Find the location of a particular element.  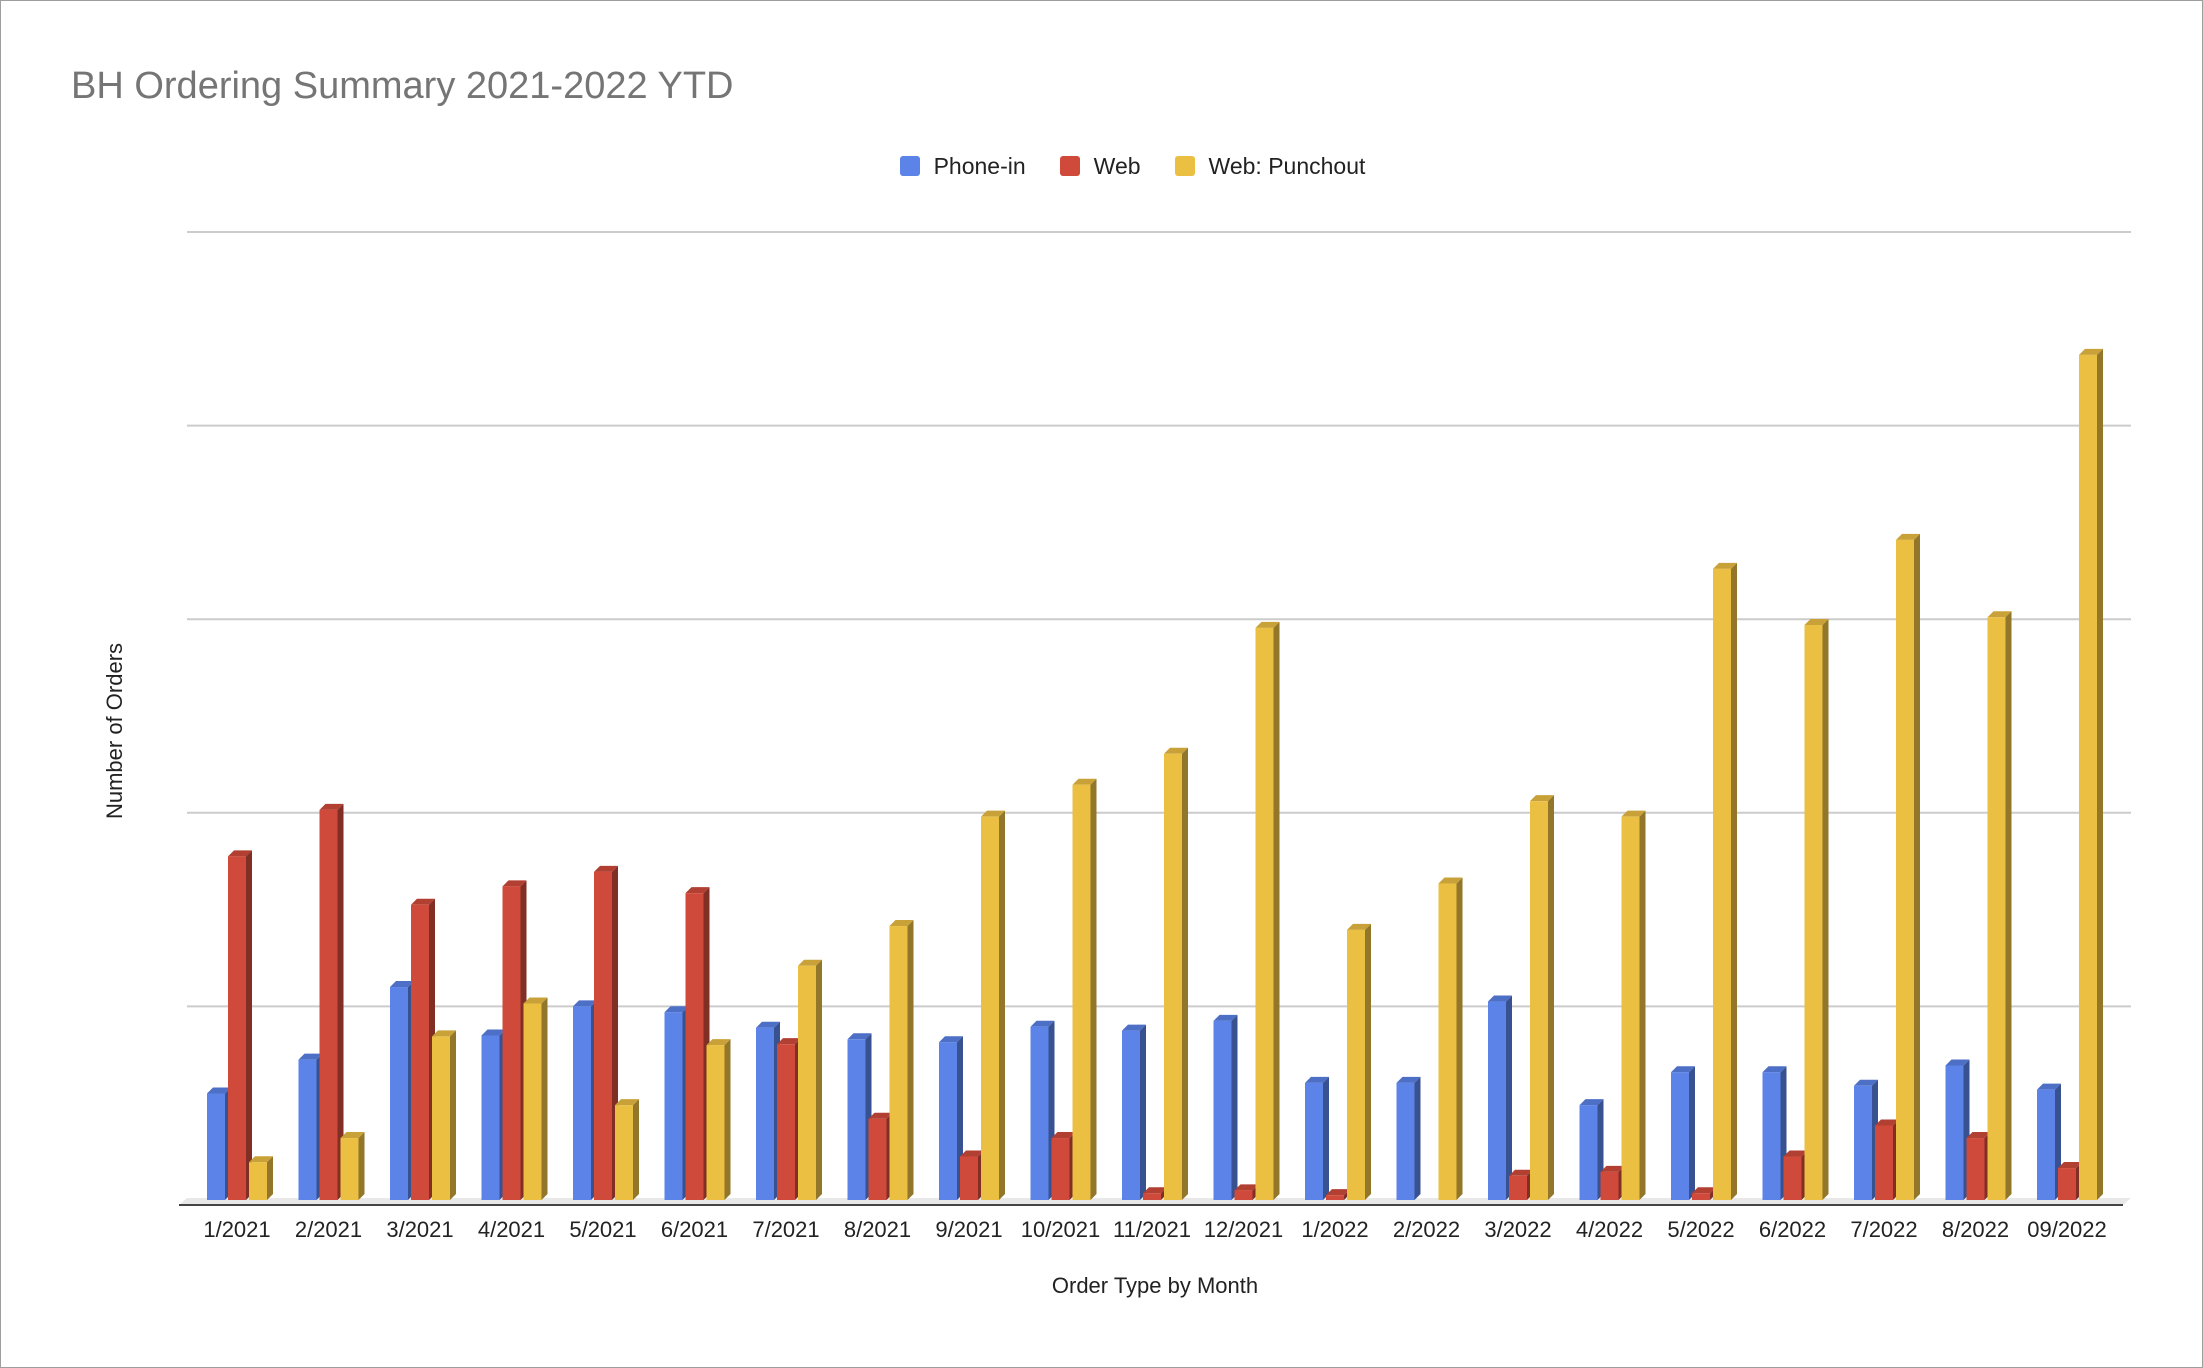

x-tick-label: 1/2022 is located at coordinates (1334, 1229).